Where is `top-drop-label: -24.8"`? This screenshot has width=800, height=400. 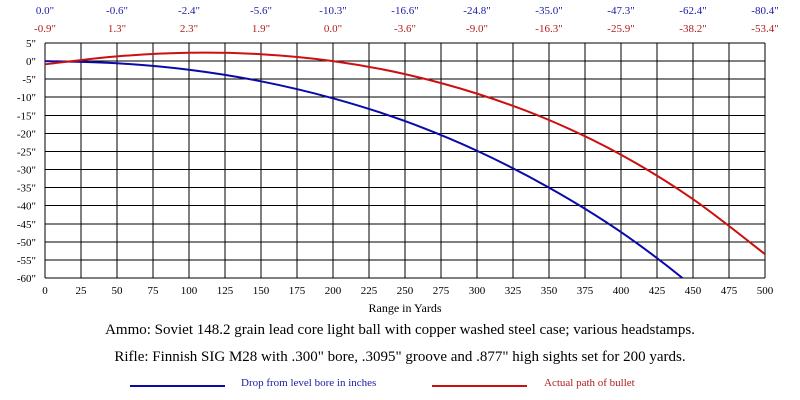
top-drop-label: -24.8" is located at coordinates (476, 11).